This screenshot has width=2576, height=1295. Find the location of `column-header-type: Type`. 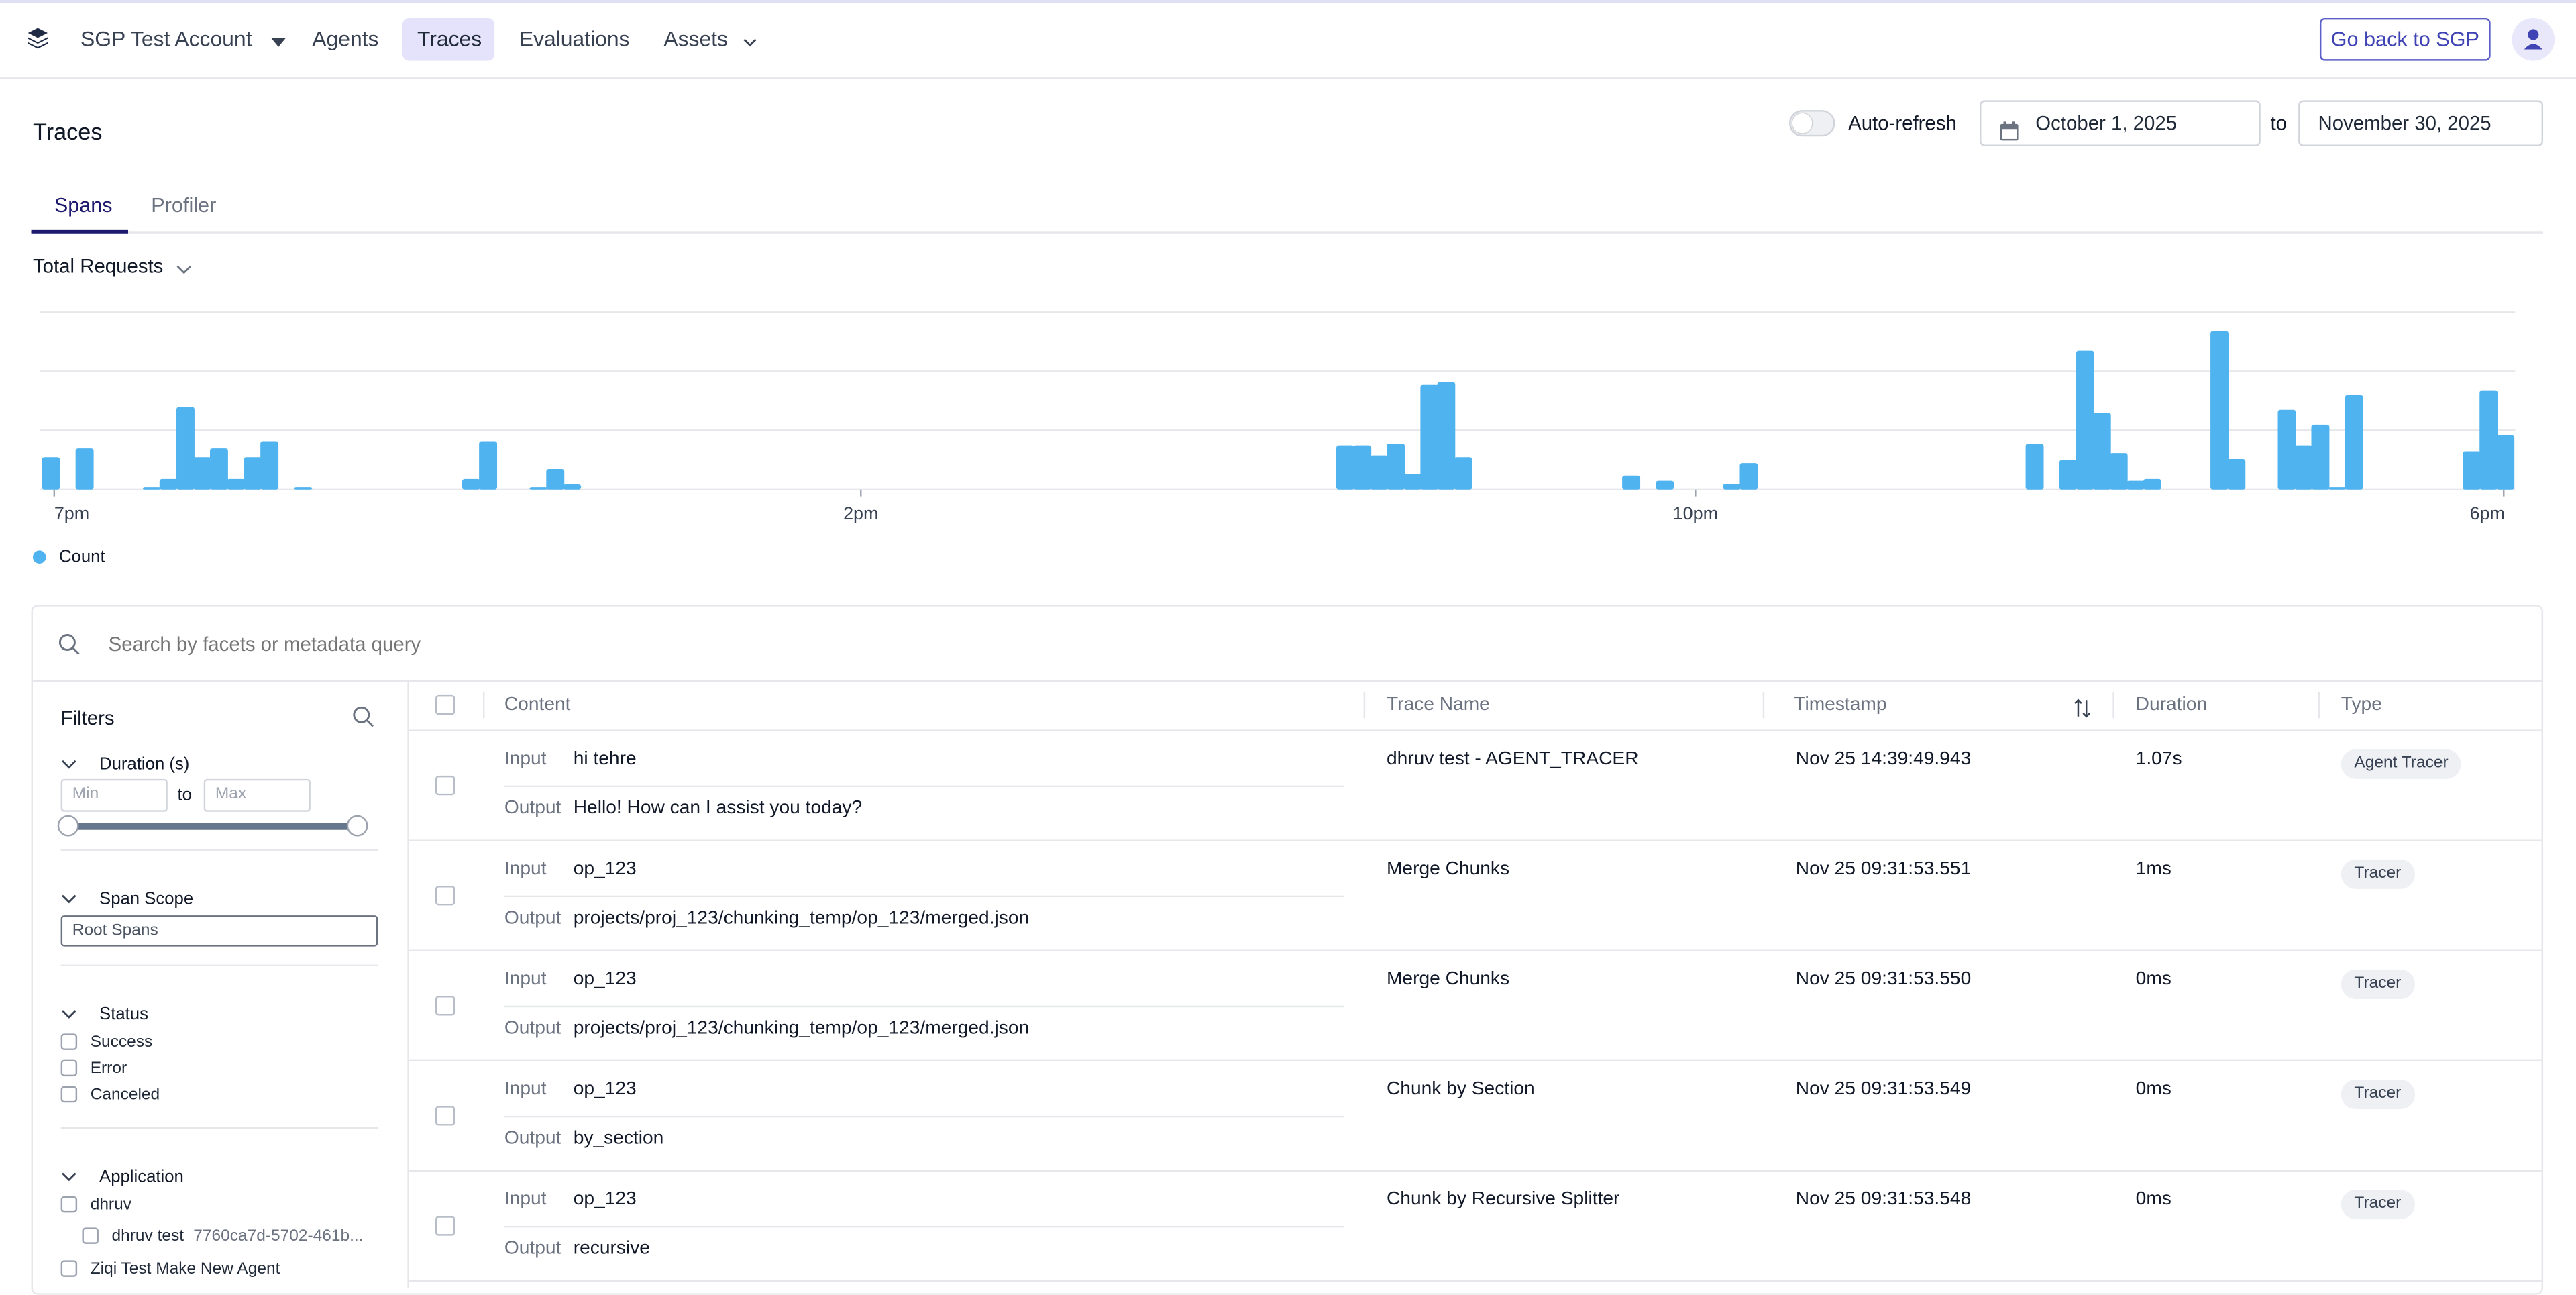

column-header-type: Type is located at coordinates (2361, 705).